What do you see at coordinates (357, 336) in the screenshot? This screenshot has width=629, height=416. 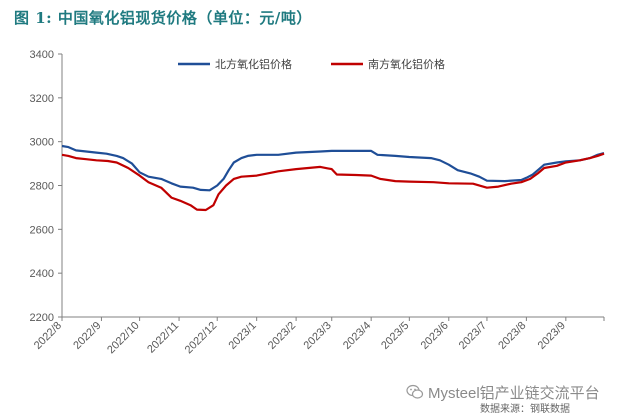 I see `x-tick-label: 2023/4` at bounding box center [357, 336].